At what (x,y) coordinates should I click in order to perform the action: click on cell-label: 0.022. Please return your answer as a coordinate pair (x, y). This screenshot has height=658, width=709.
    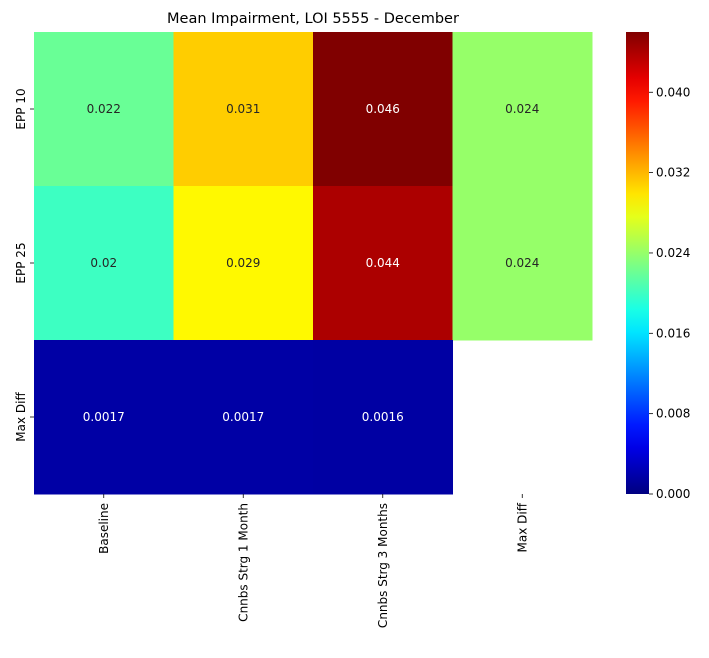
    Looking at the image, I should click on (104, 109).